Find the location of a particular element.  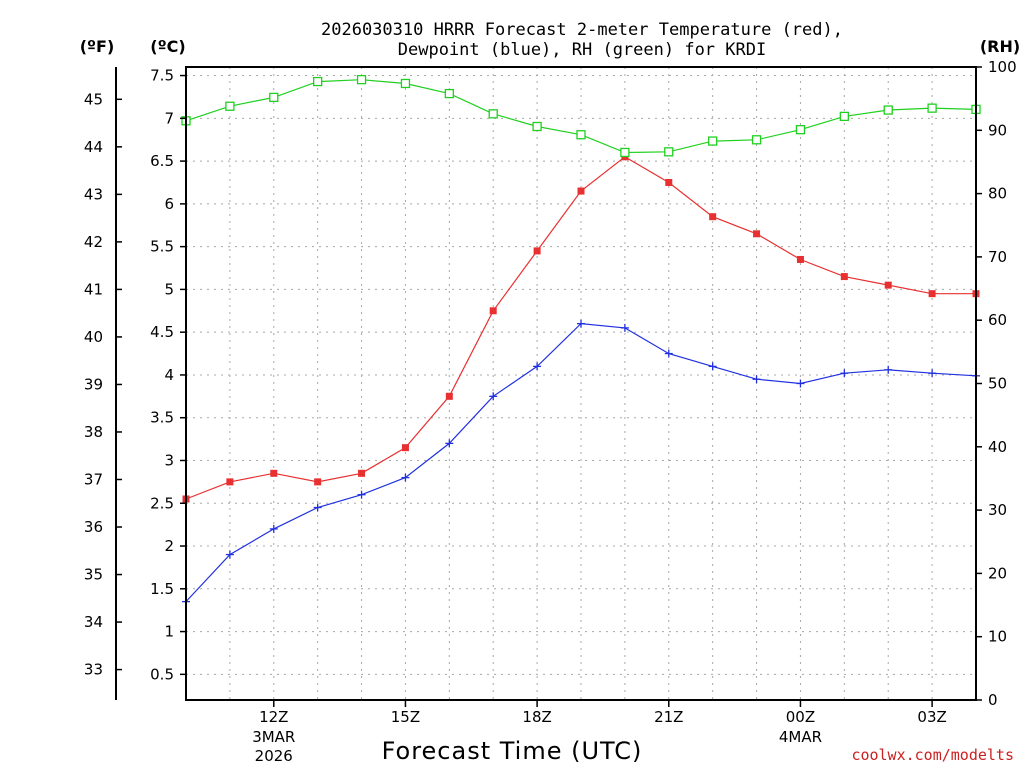

x-tick-label: 00Z is located at coordinates (800, 717).